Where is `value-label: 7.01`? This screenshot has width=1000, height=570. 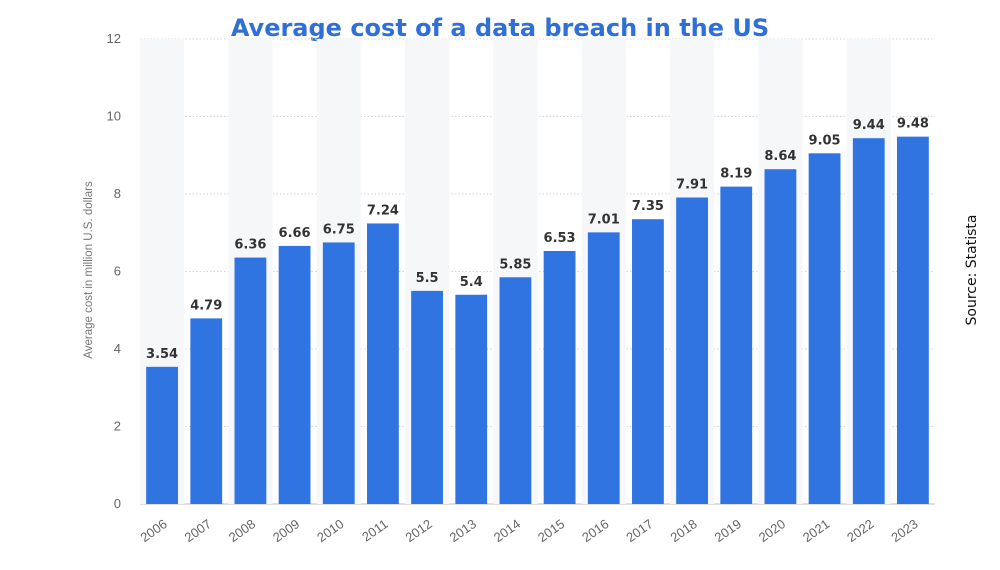
value-label: 7.01 is located at coordinates (604, 219).